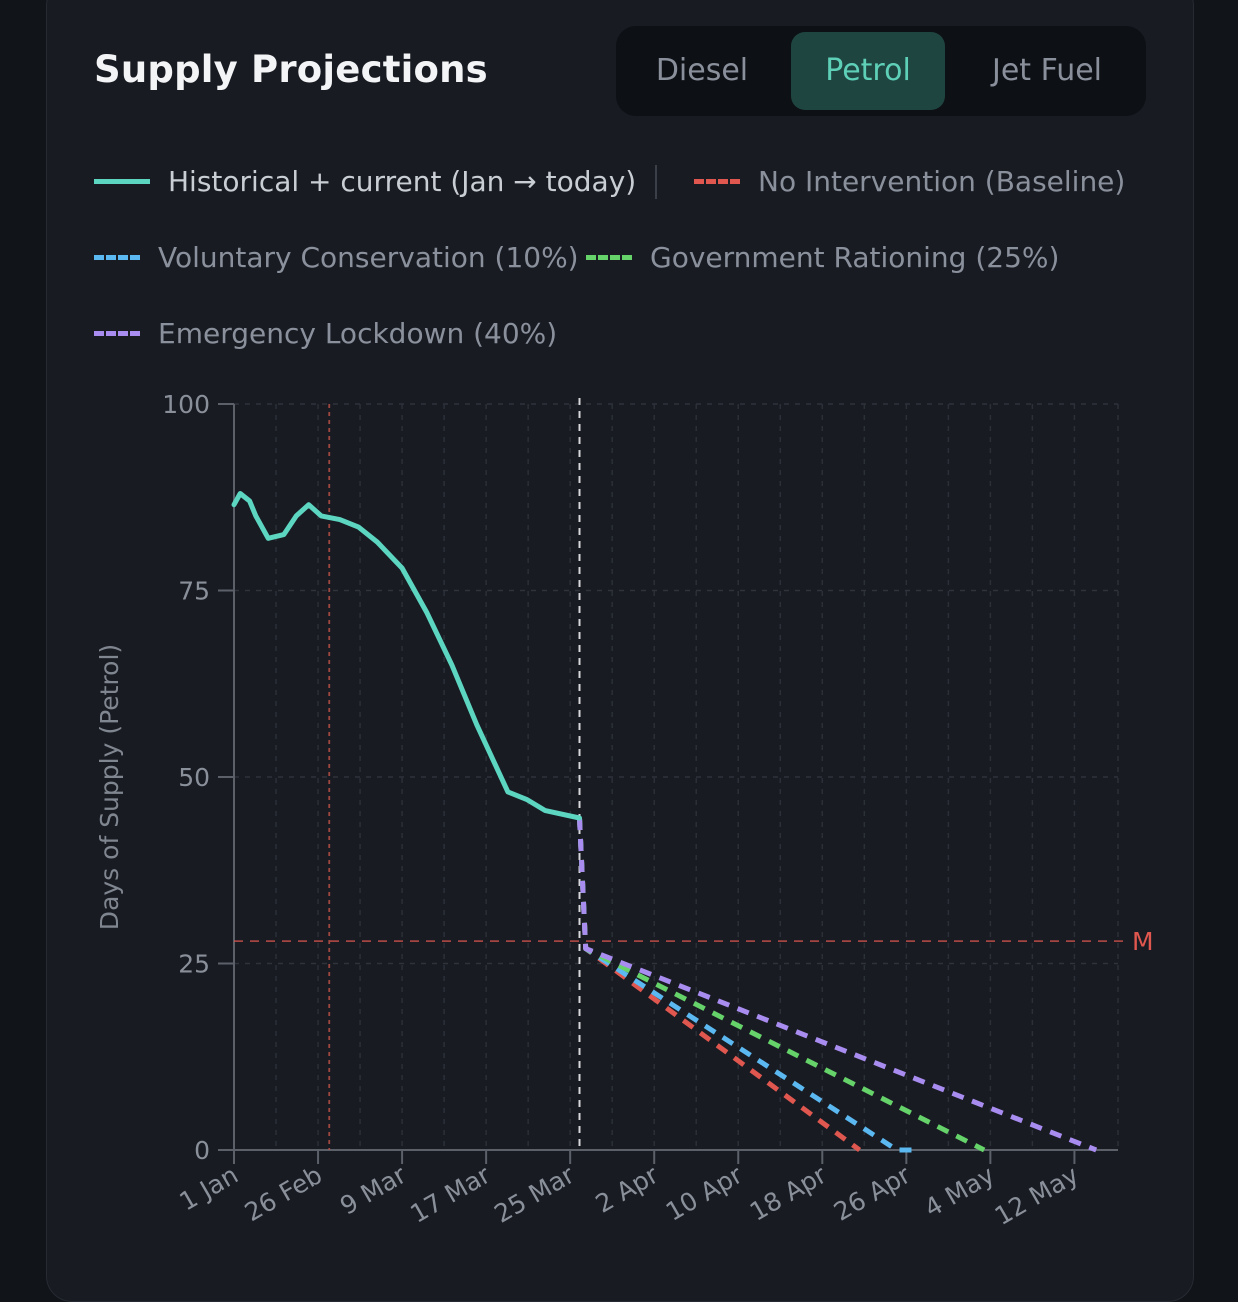 The width and height of the screenshot is (1238, 1302). I want to click on x-tick-label: 2 Apr, so click(627, 1189).